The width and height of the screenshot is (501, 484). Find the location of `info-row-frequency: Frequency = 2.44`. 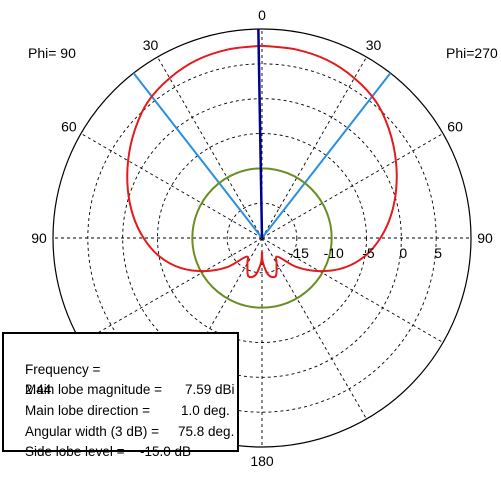

info-row-frequency: Frequency = 2.44 is located at coordinates (123, 368).